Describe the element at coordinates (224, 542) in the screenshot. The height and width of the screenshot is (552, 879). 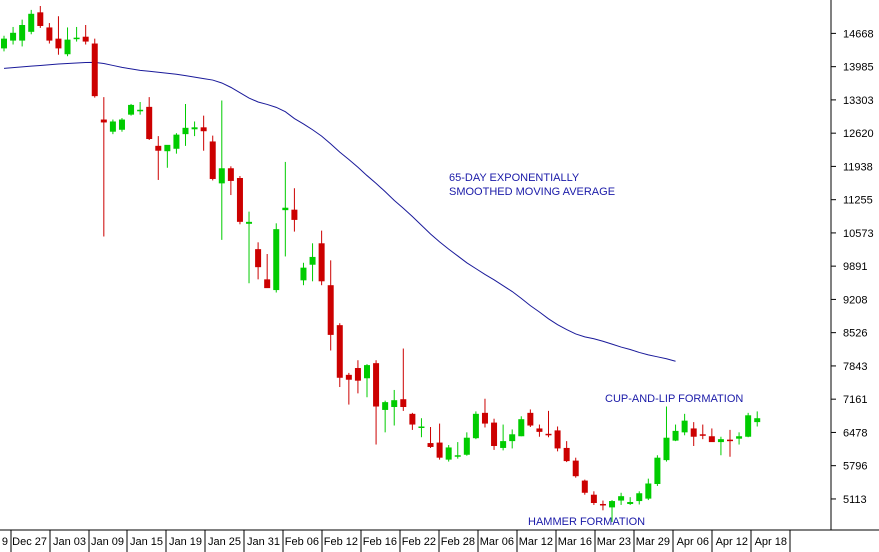
I see `x-tick-label: Jan 25` at that location.